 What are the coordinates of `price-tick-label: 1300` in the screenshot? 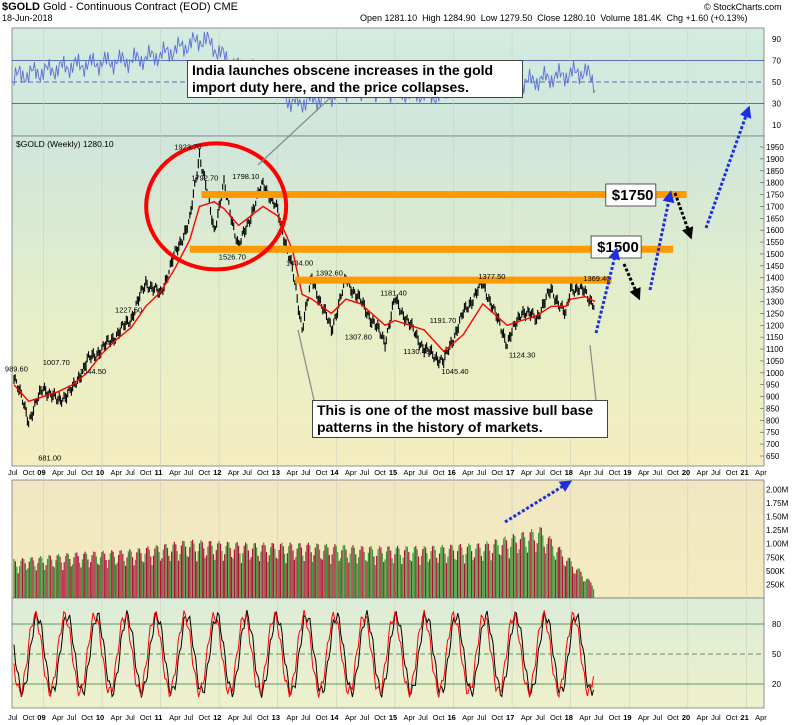 It's located at (775, 302).